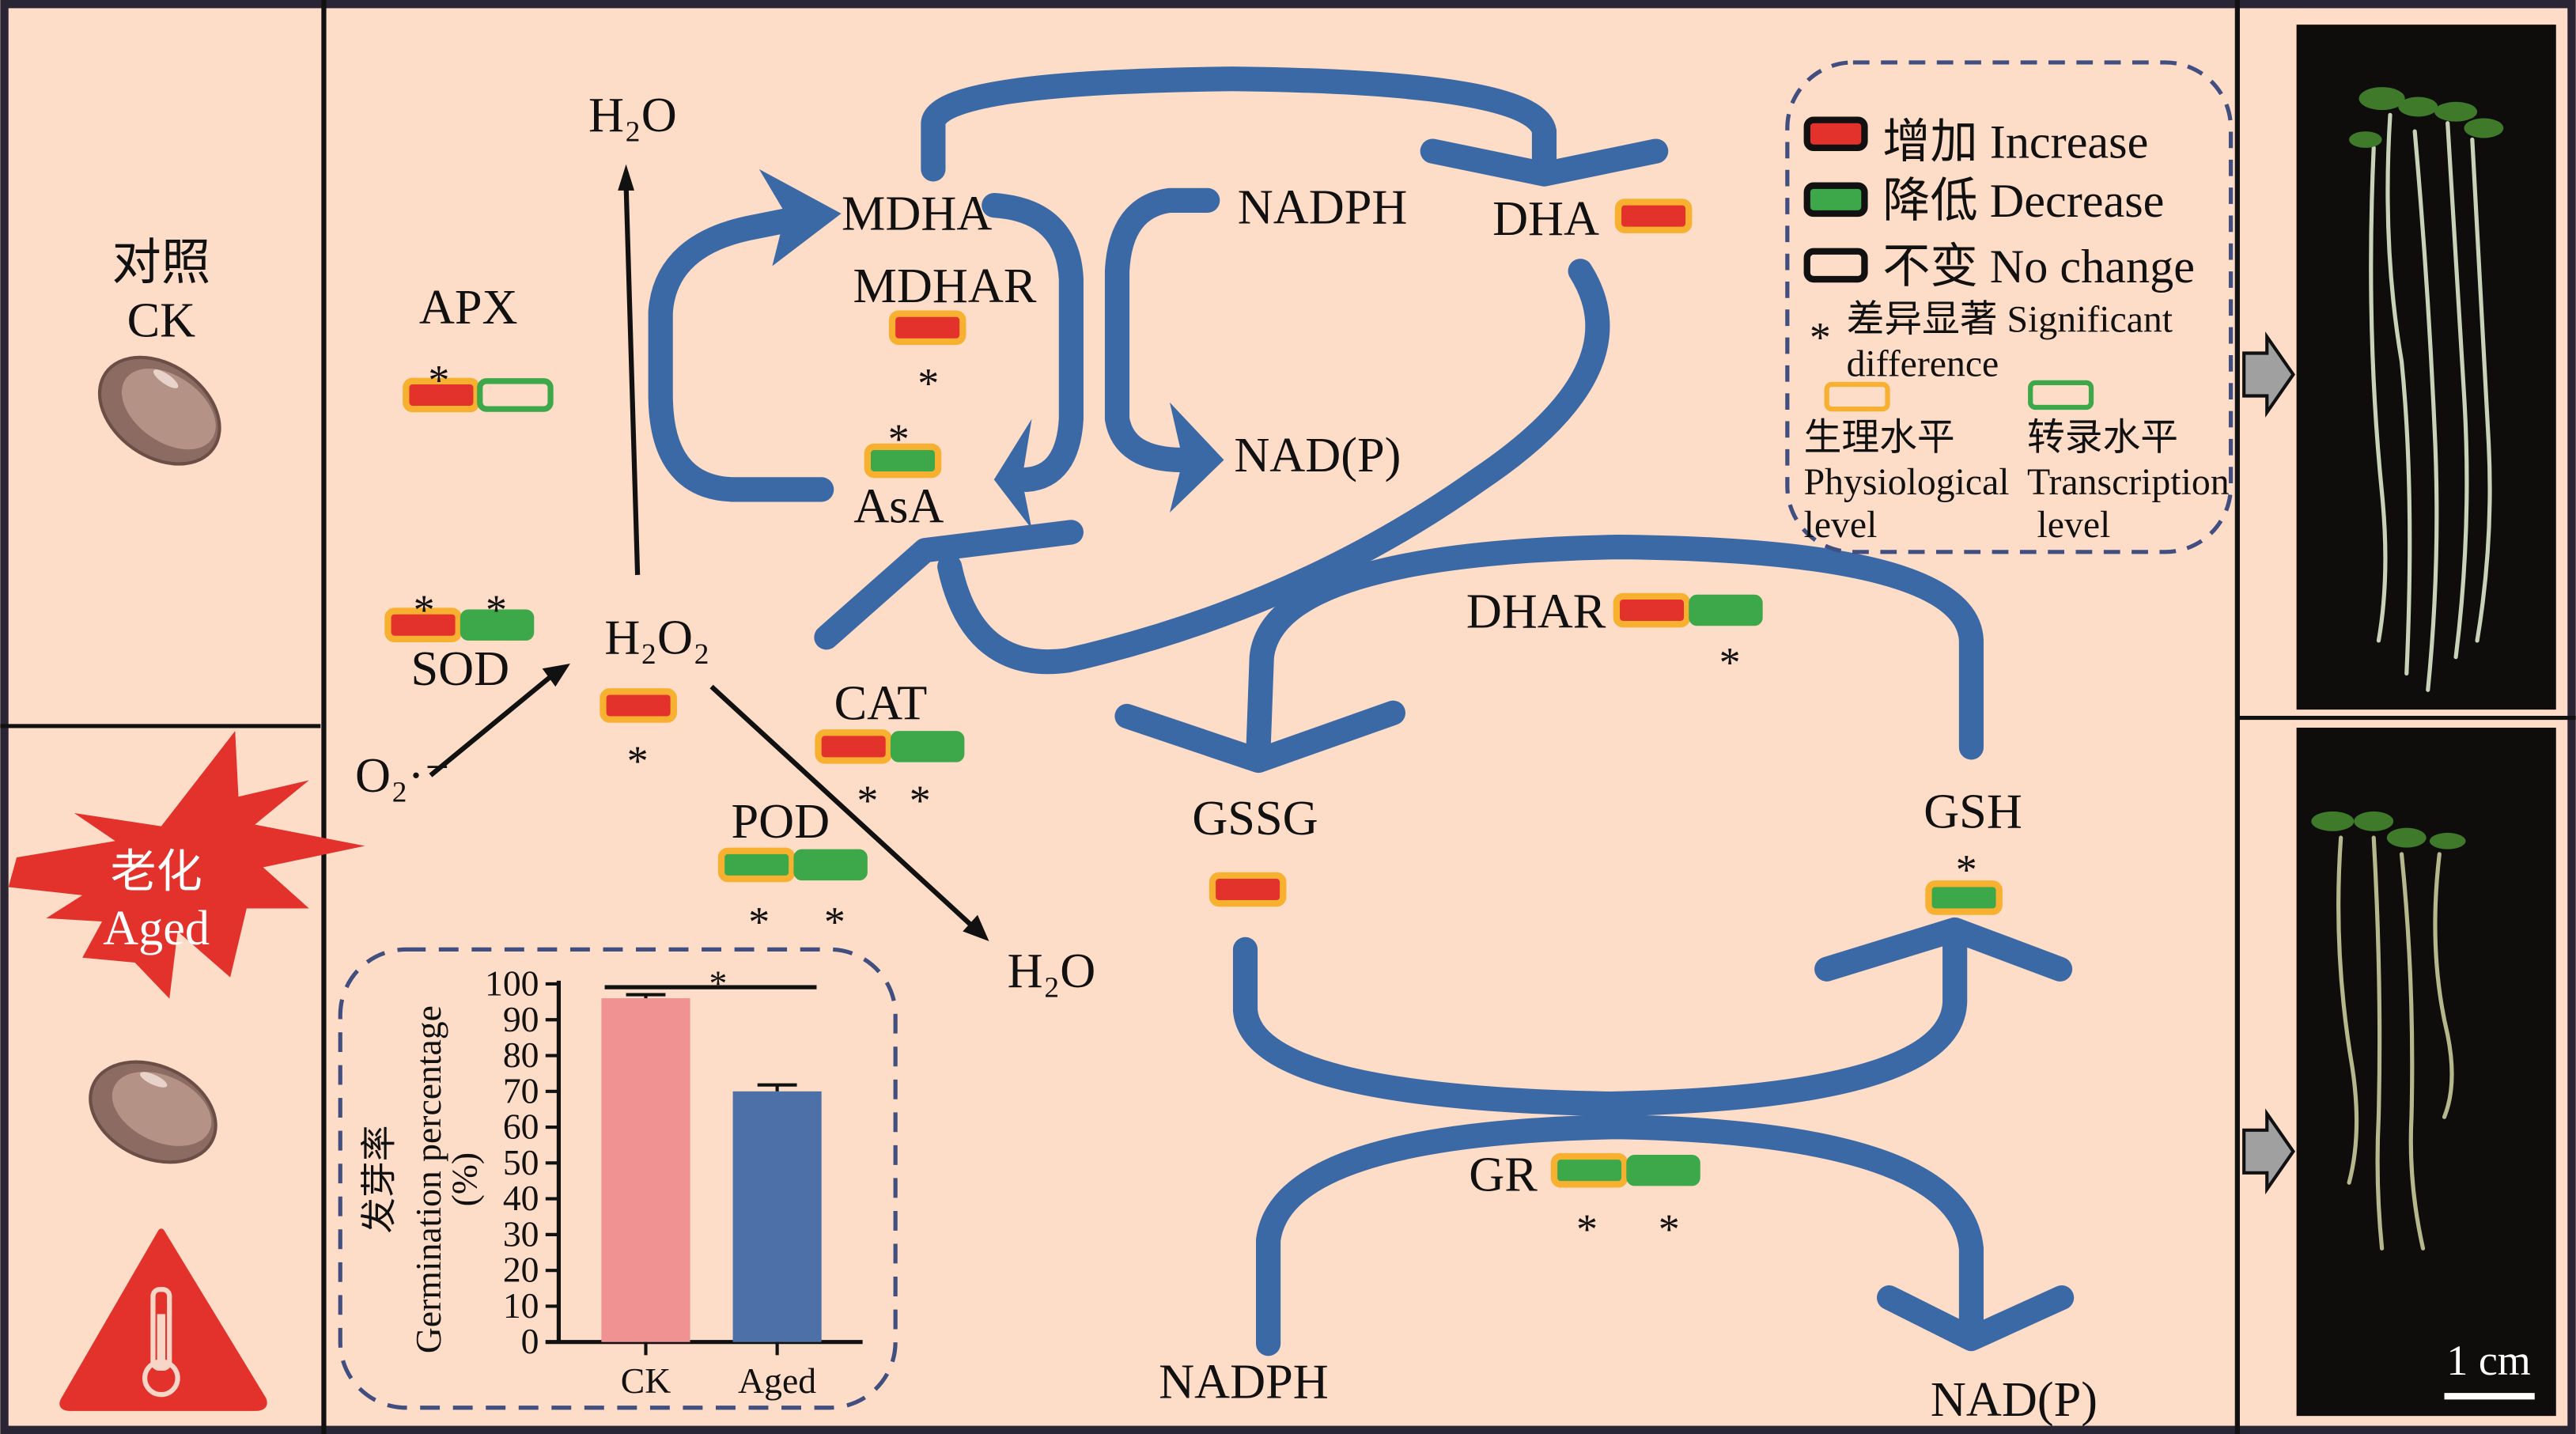 This screenshot has width=2576, height=1434. Describe the element at coordinates (521, 1127) in the screenshot. I see `y-tick-label: 60` at that location.